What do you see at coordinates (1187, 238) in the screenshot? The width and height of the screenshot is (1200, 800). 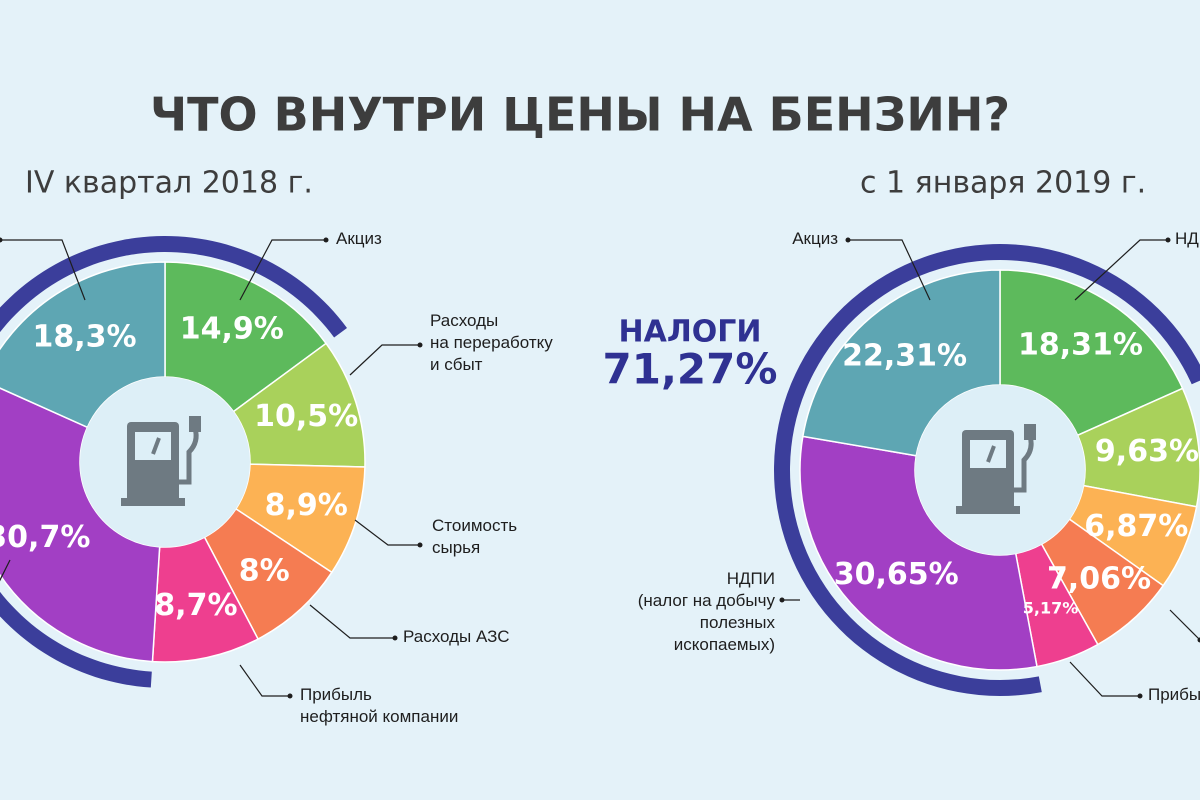 I see `category-label: НД` at bounding box center [1187, 238].